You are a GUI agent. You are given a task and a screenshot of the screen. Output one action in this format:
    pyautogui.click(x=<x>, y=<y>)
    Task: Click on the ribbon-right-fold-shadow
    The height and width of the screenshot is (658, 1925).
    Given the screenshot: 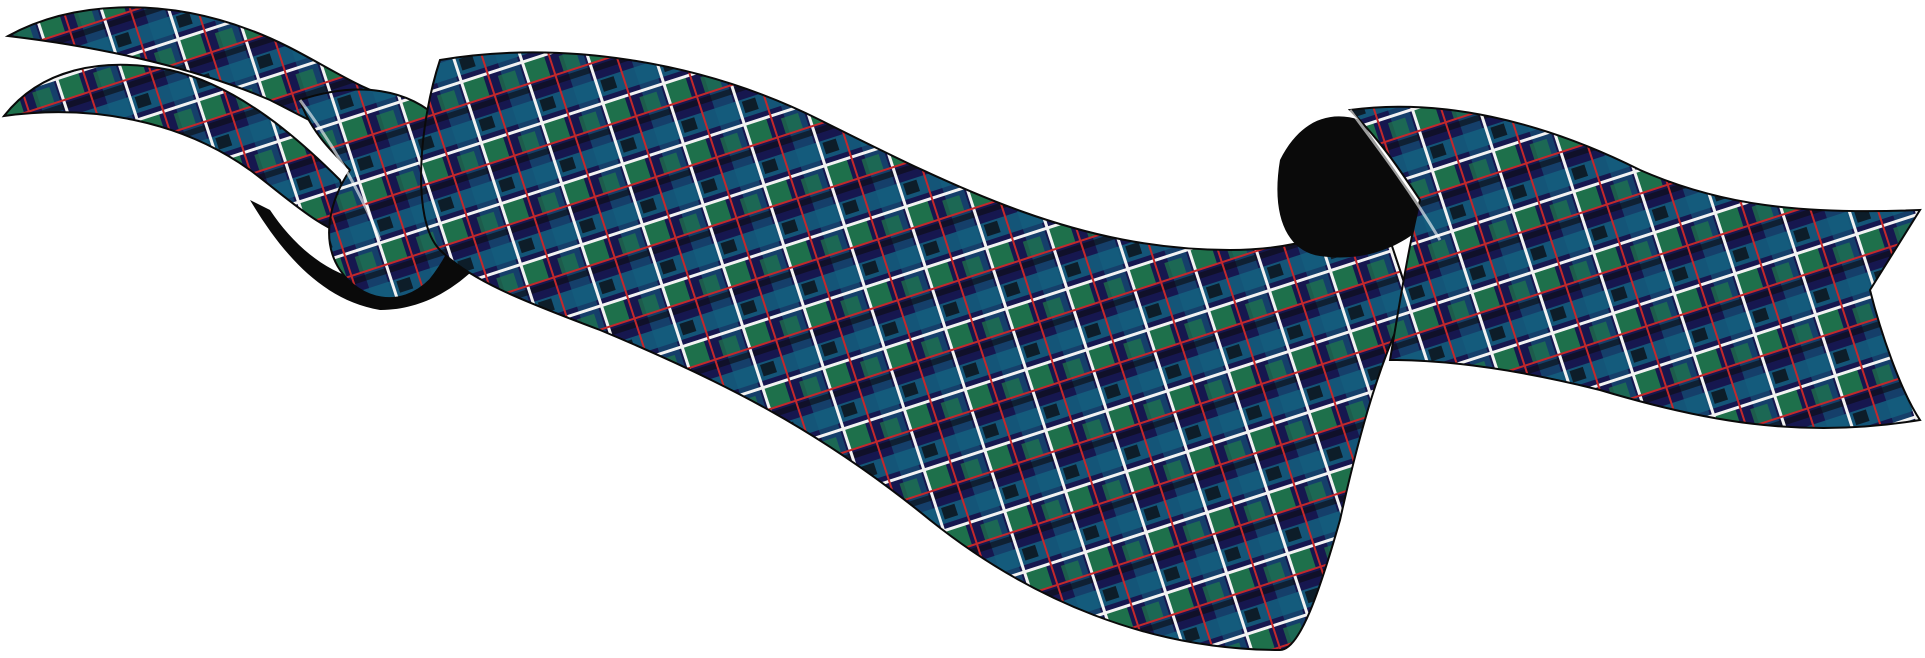 What is the action you would take?
    pyautogui.click(x=1353, y=187)
    